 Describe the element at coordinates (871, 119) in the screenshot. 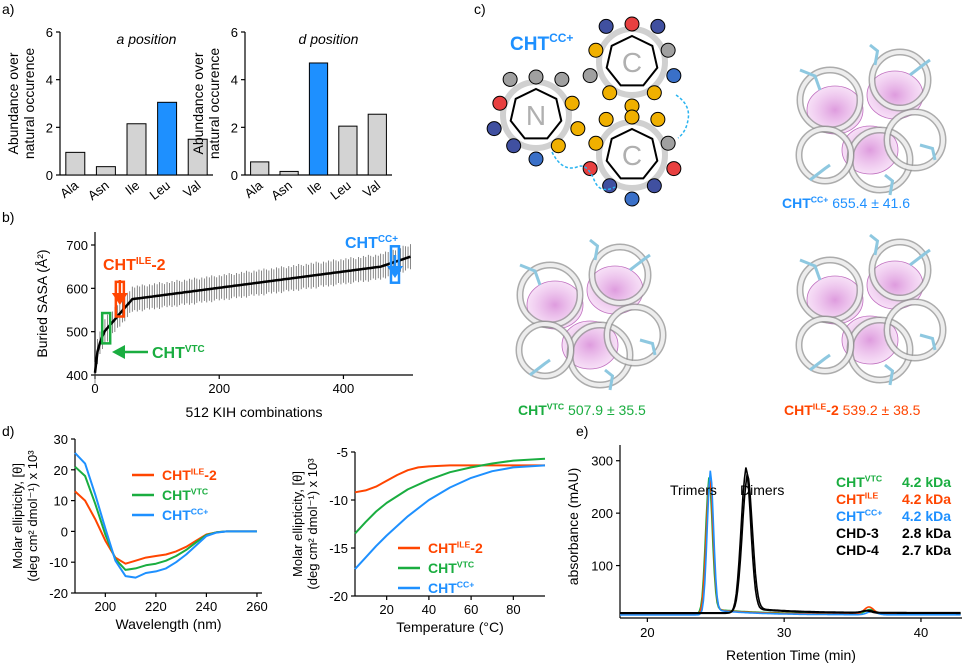

I see `molecule-cht-cc` at that location.